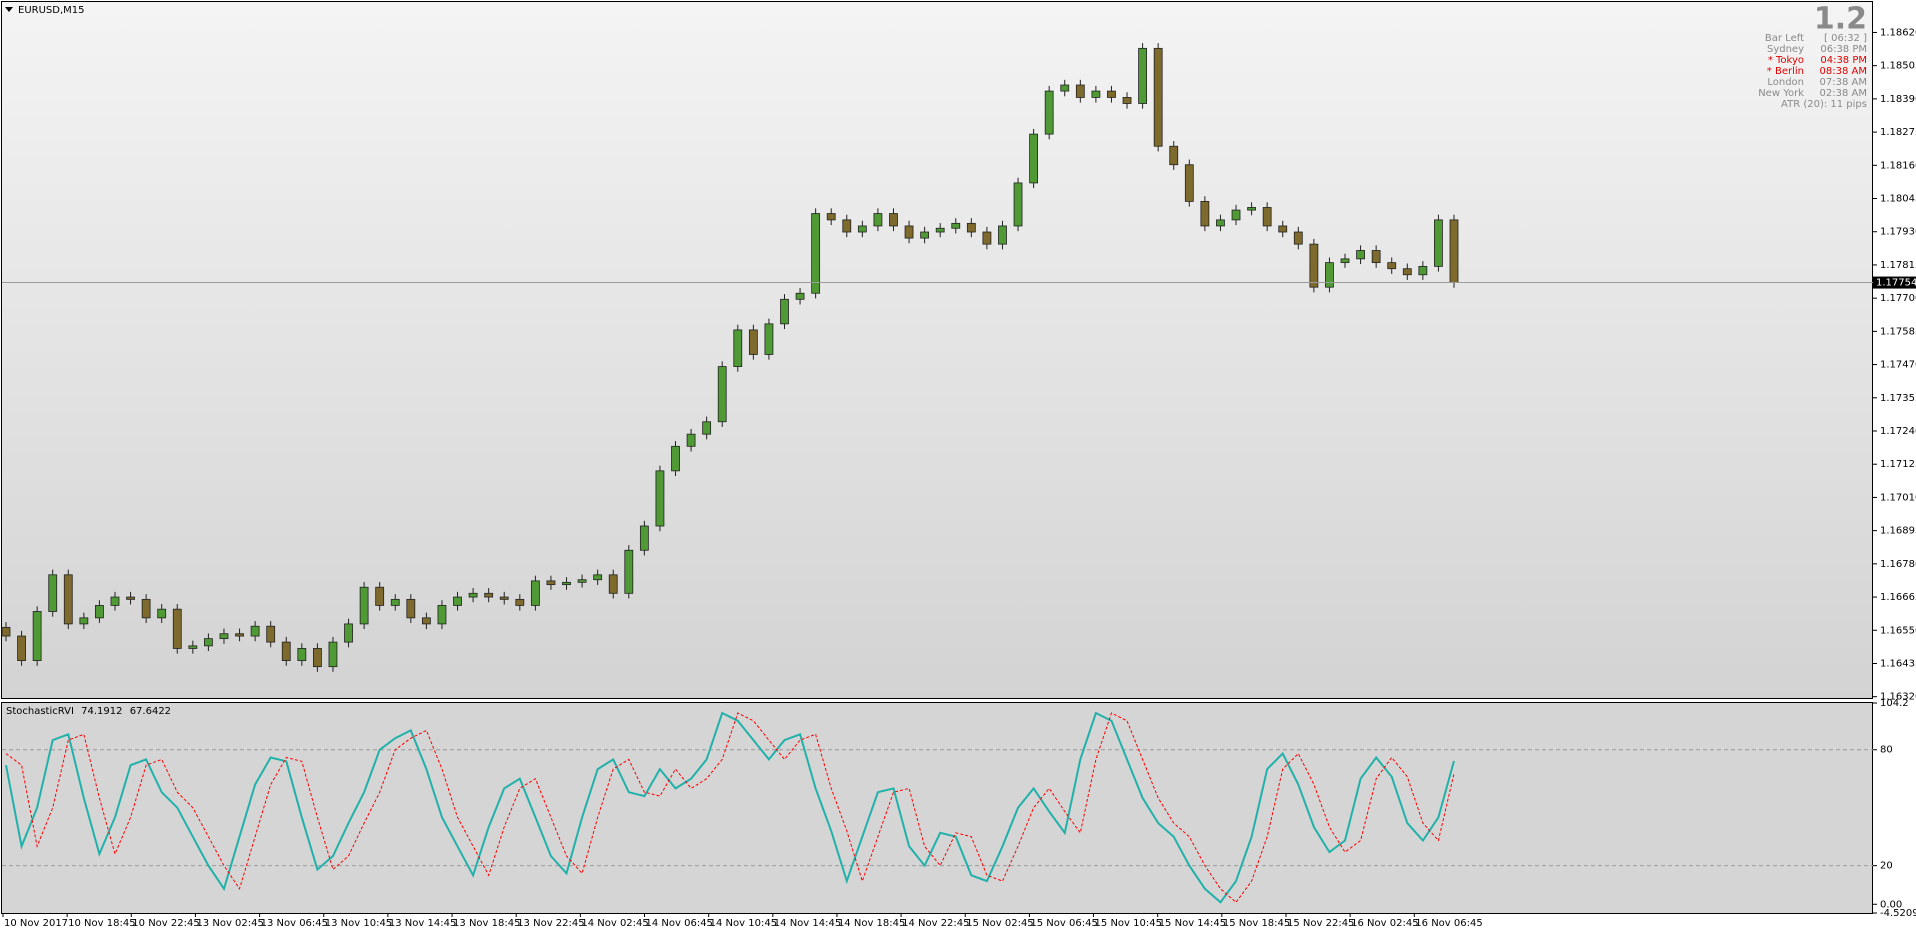 The width and height of the screenshot is (1916, 933). I want to click on info-label: * Tokyo, so click(1786, 60).